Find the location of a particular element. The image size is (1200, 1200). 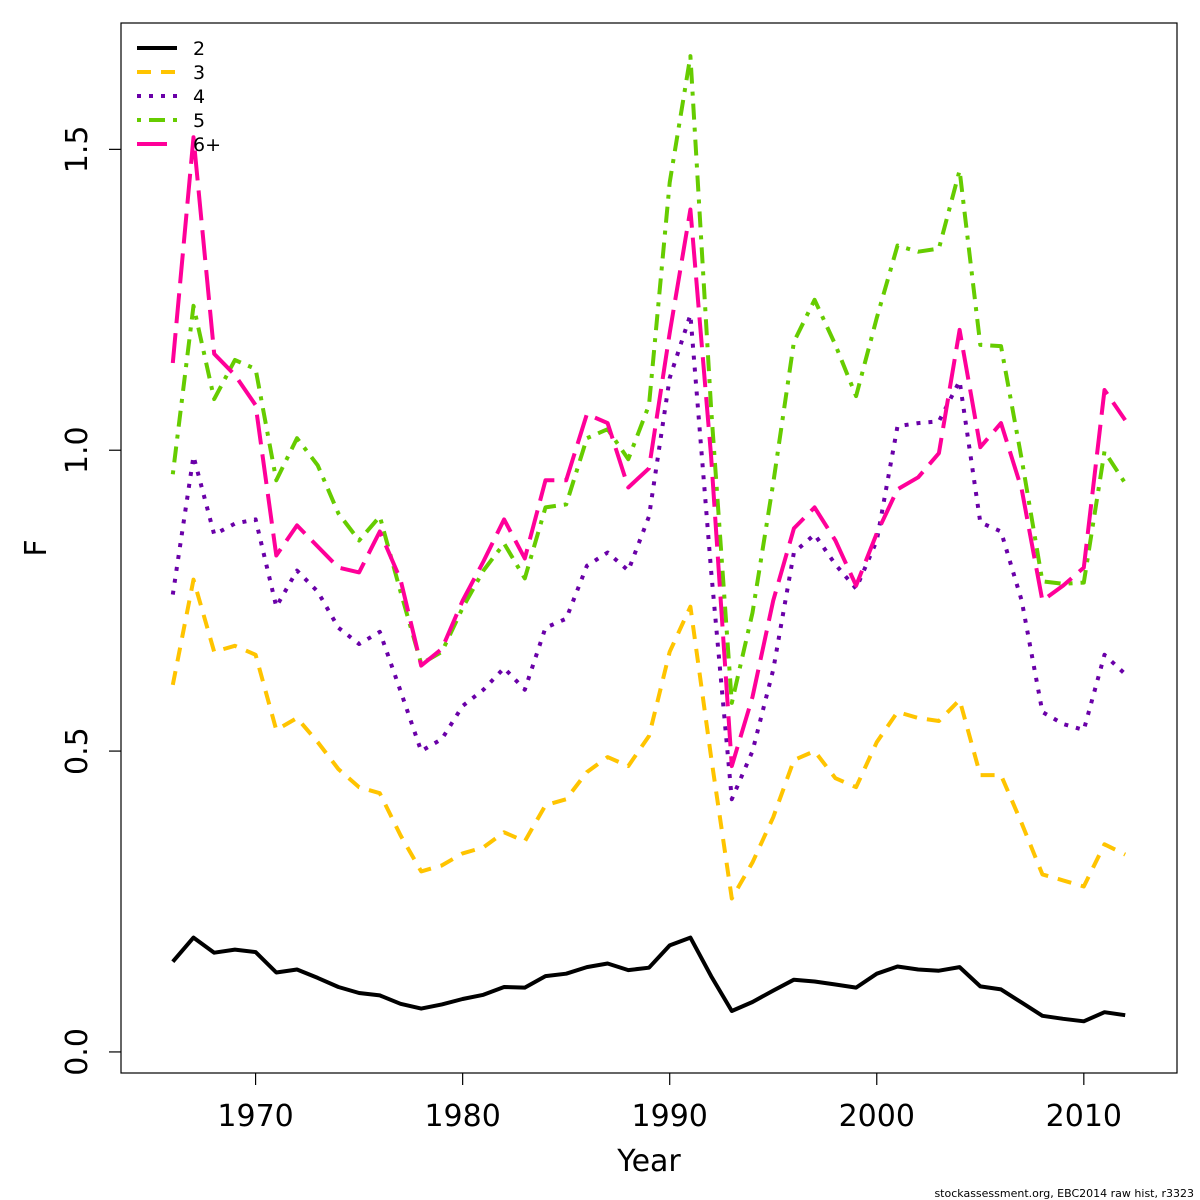

y-tick-label: 0.5 is located at coordinates (77, 751).